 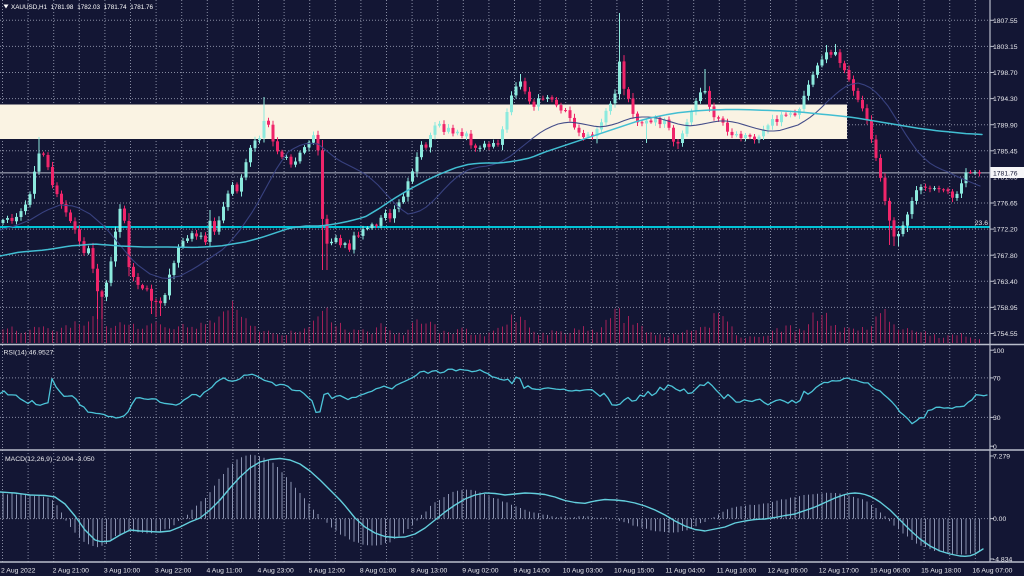 What do you see at coordinates (1001, 457) in the screenshot?
I see `svg-text: 7.279` at bounding box center [1001, 457].